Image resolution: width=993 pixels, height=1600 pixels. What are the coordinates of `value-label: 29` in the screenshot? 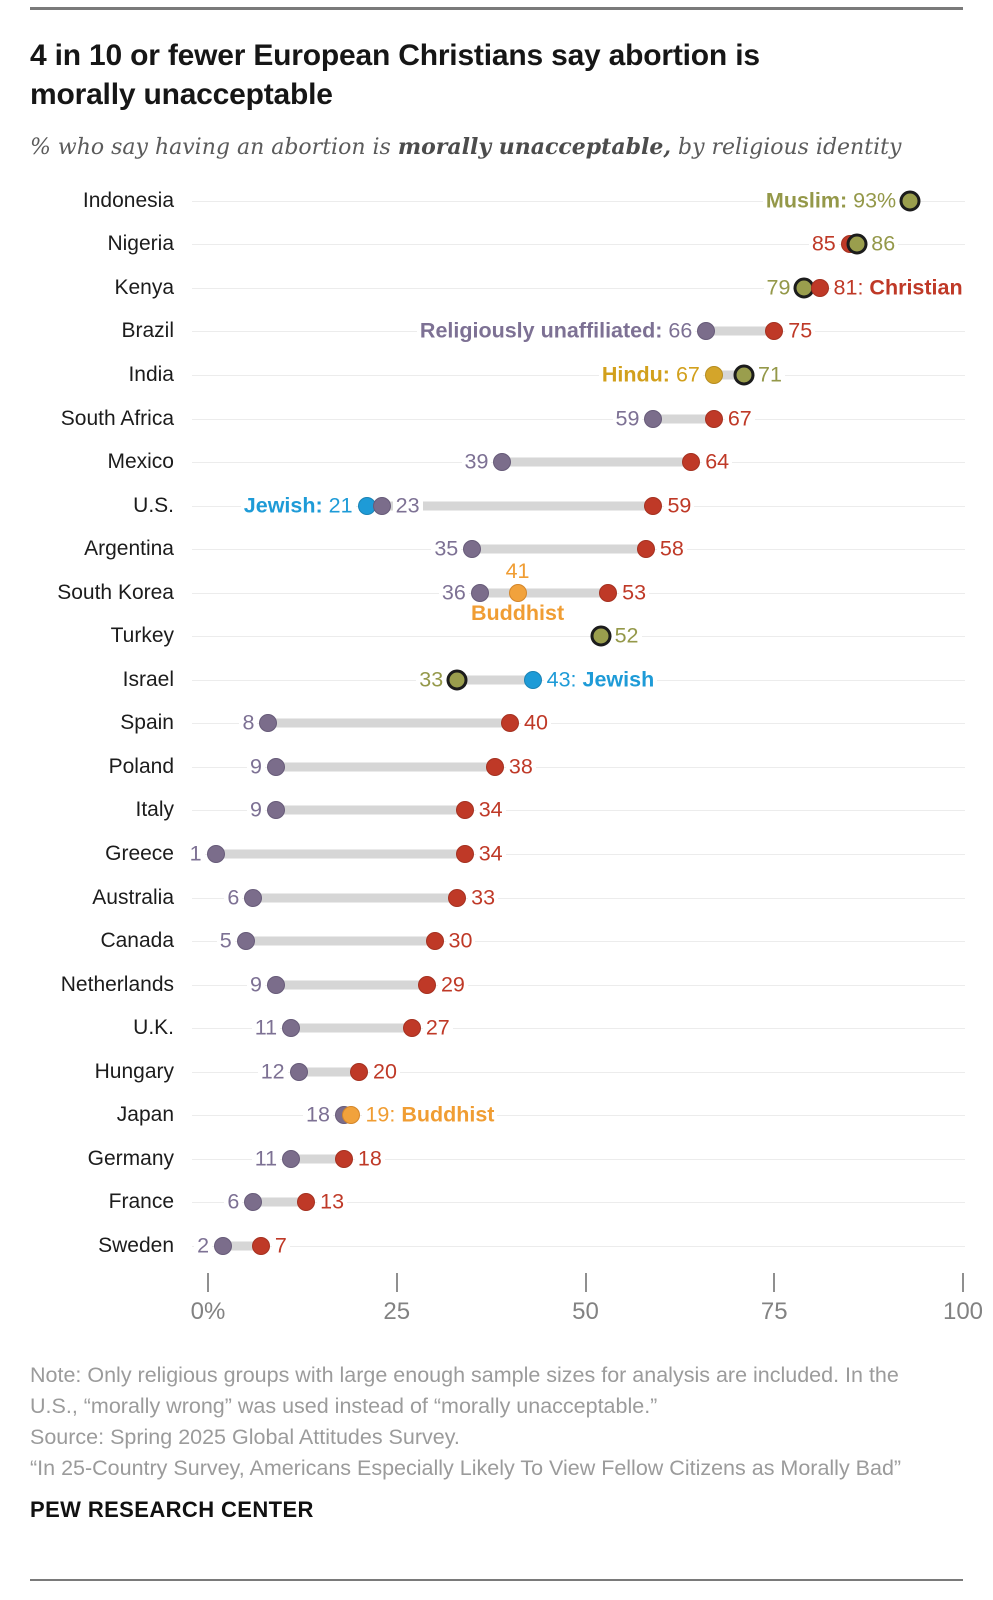 It's located at (452, 984).